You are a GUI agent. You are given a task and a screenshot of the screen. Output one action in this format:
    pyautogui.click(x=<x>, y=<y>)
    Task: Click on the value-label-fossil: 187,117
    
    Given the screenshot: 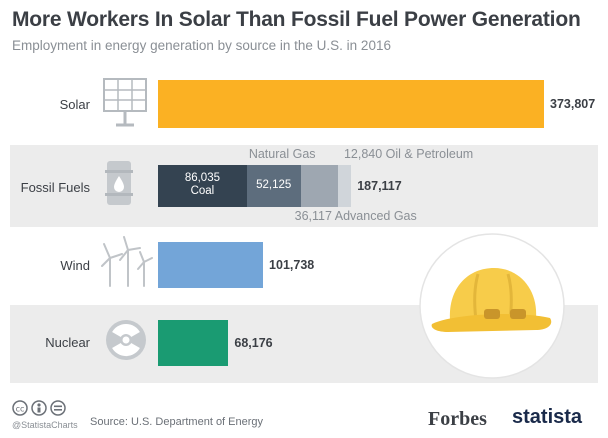 What is the action you would take?
    pyautogui.click(x=379, y=186)
    